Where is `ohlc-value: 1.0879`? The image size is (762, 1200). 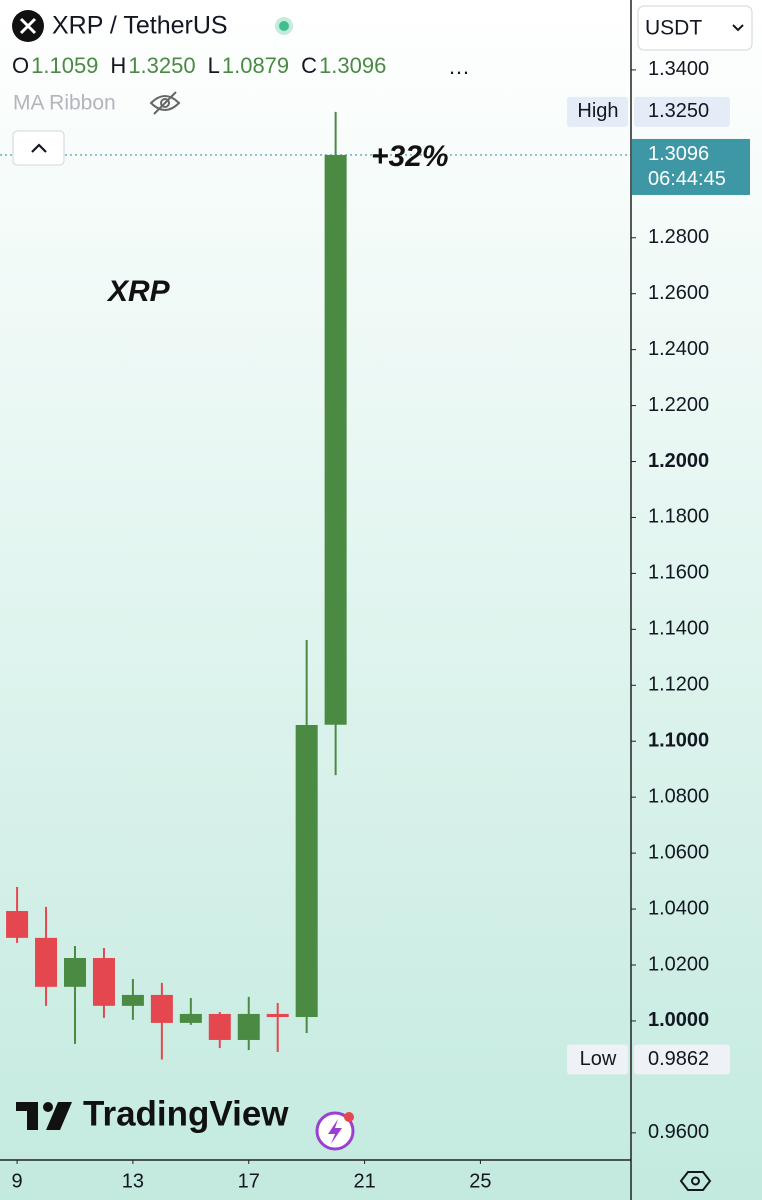
ohlc-value: 1.0879 is located at coordinates (255, 65).